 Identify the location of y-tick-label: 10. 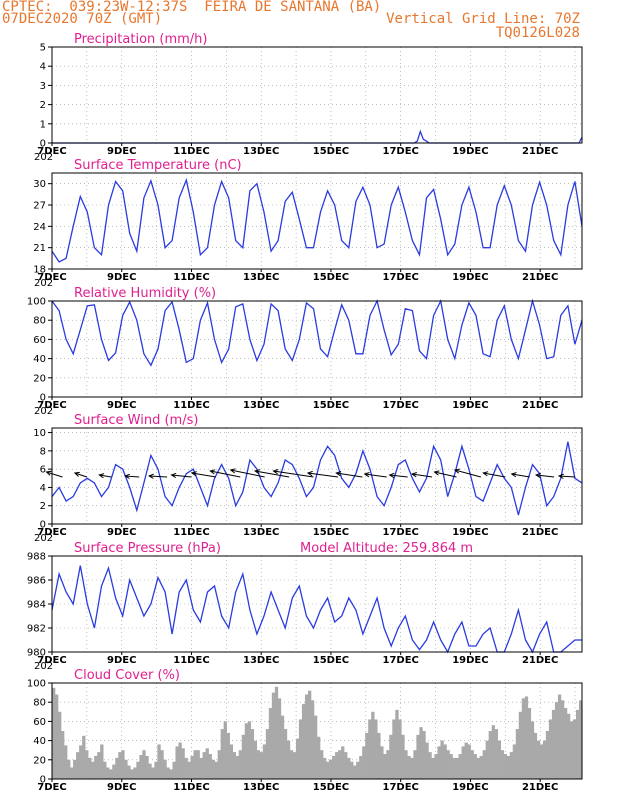
(39, 433).